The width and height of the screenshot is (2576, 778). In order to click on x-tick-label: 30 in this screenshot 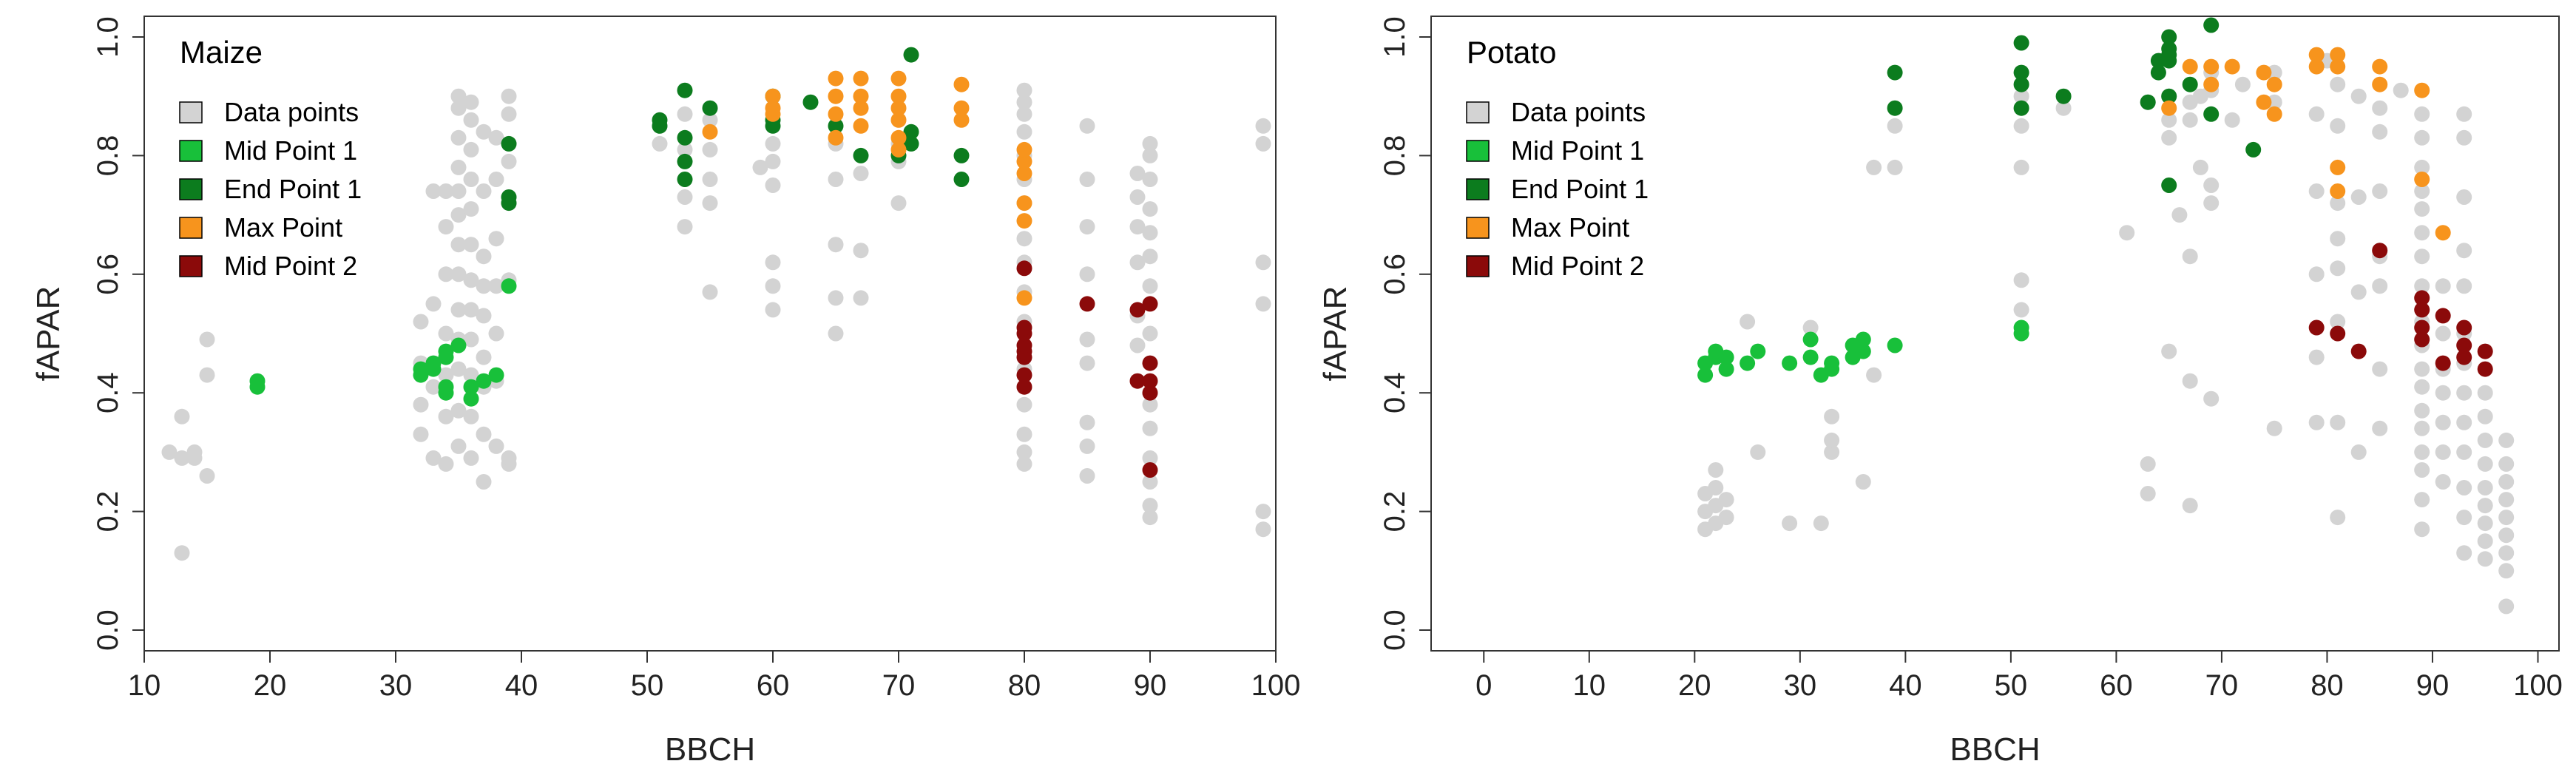, I will do `click(1800, 686)`.